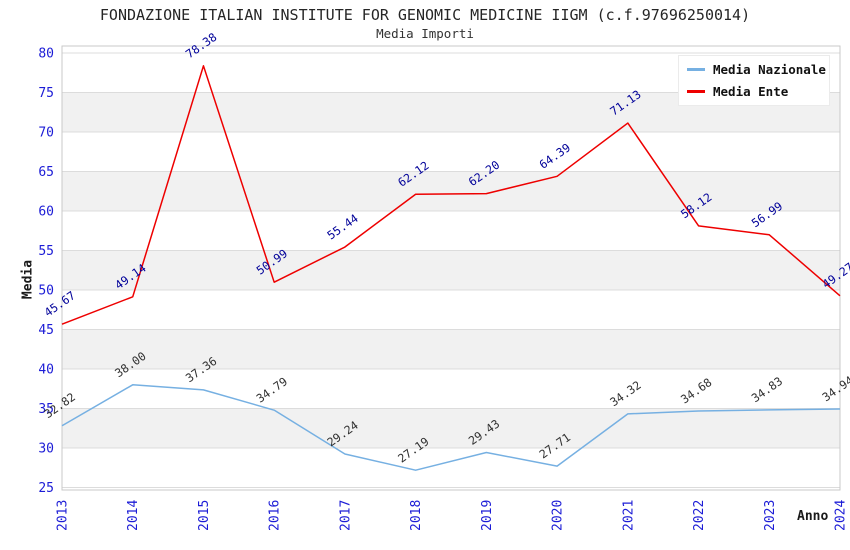 Image resolution: width=850 pixels, height=550 pixels. What do you see at coordinates (625, 393) in the screenshot?
I see `point-label: 34.32` at bounding box center [625, 393].